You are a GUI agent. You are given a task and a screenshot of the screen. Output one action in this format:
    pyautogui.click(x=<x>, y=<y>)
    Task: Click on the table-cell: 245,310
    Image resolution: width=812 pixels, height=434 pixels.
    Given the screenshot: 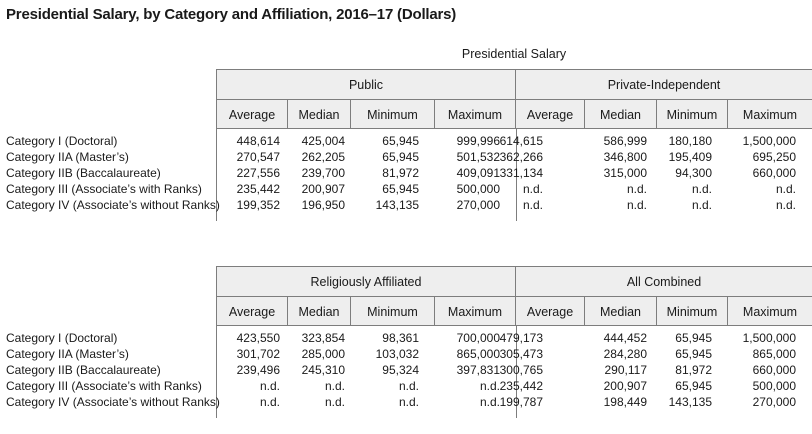 What is the action you would take?
    pyautogui.click(x=323, y=370)
    